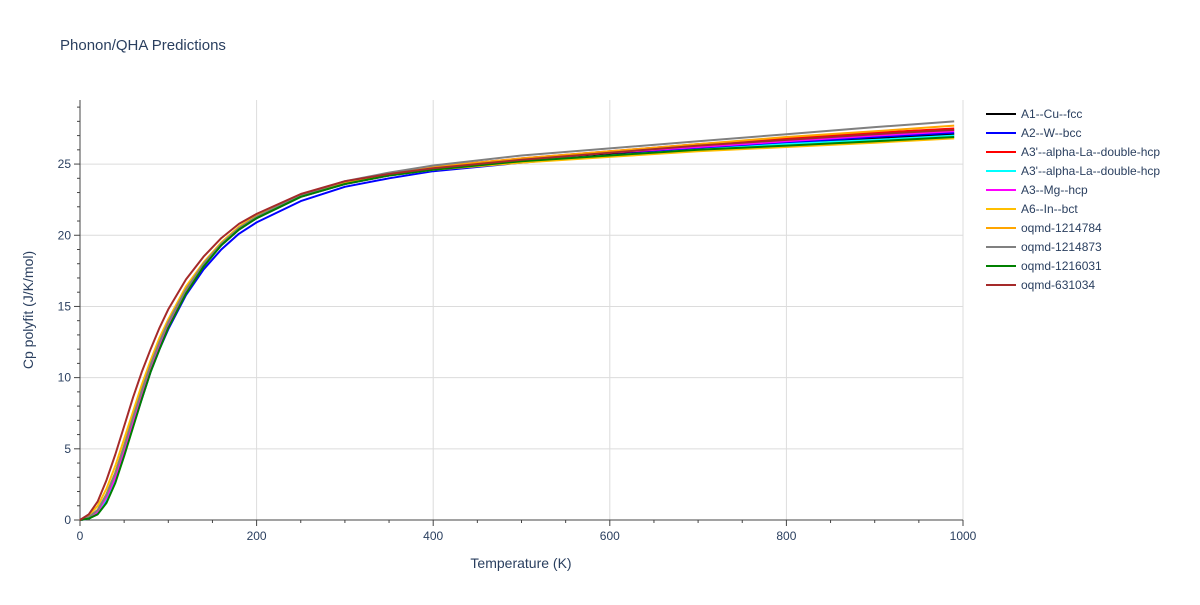  Describe the element at coordinates (67, 449) in the screenshot. I see `y-tick-label: 5` at that location.